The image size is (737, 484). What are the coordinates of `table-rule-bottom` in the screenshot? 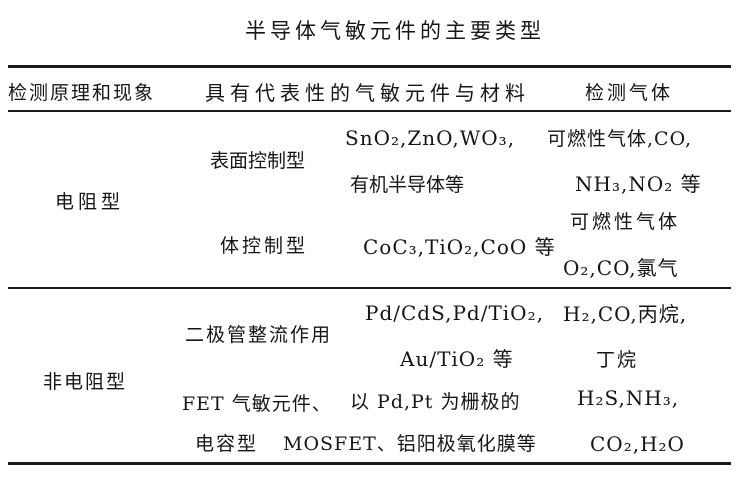 It's located at (369, 463).